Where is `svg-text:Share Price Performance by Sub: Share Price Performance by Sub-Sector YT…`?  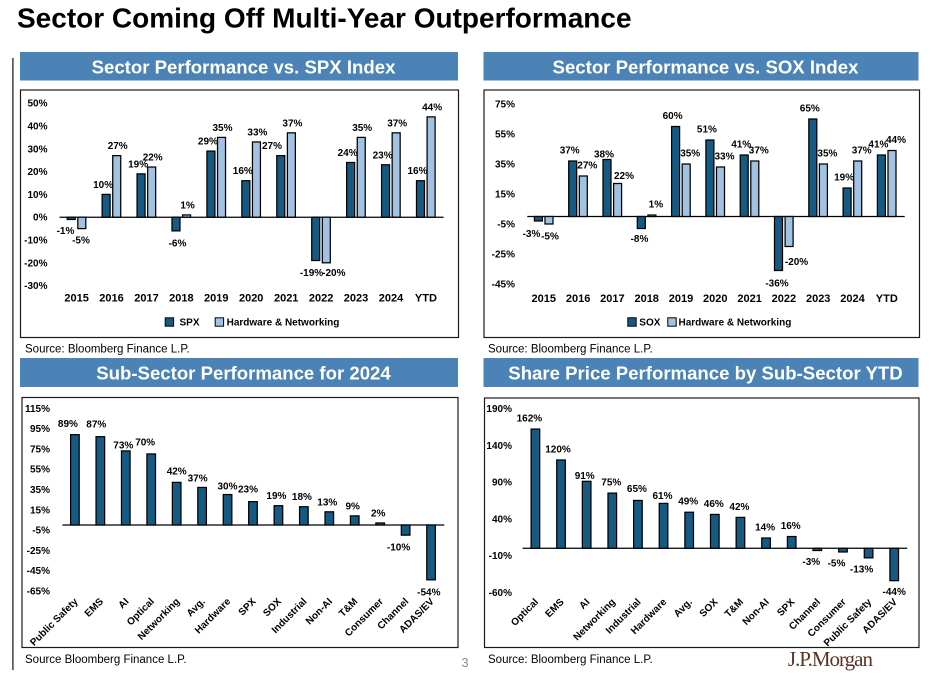 svg-text:Share Price Performance by Sub: Share Price Performance by Sub-Sector YT… is located at coordinates (705, 373).